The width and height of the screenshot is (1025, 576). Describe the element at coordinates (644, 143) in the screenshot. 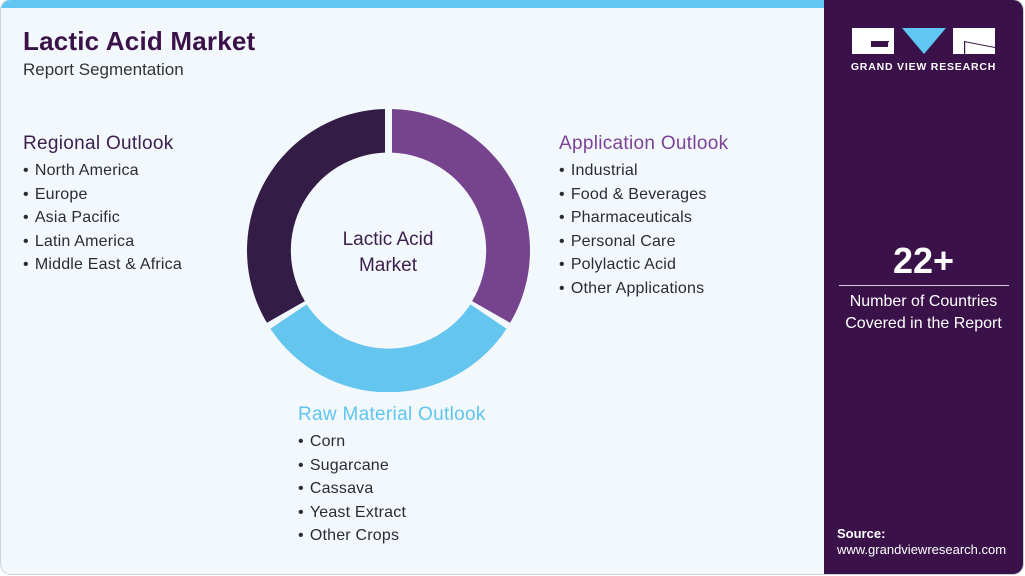

I see `application-heading: Application Outlook` at that location.